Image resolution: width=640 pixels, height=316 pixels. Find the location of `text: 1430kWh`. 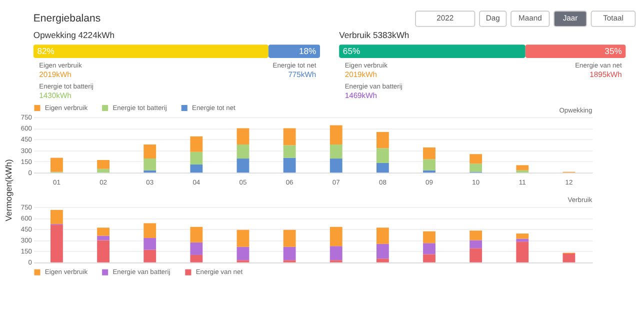

text: 1430kWh is located at coordinates (55, 95).